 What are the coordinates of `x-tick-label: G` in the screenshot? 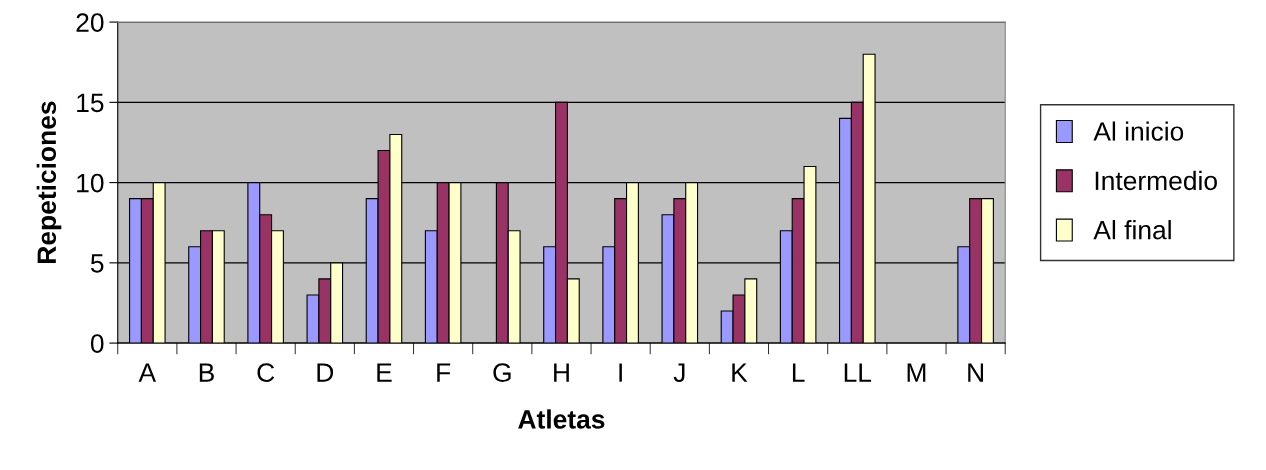 It's located at (502, 372).